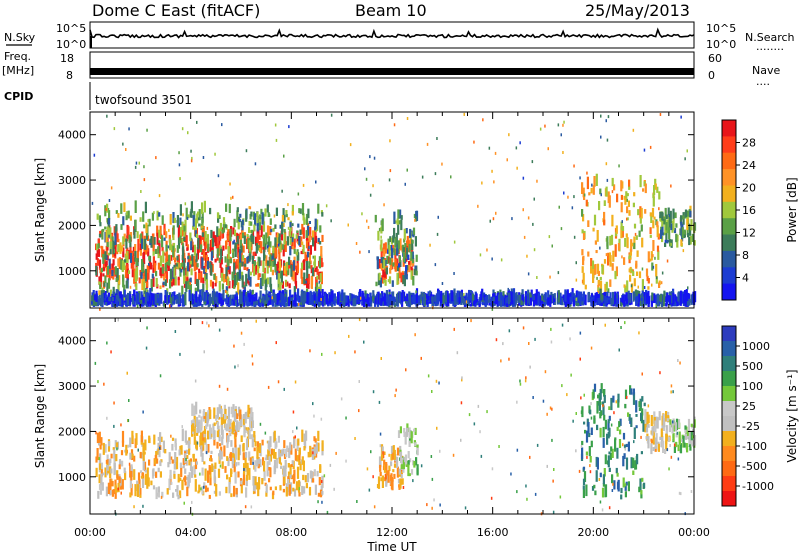  I want to click on velocity-colorbar-label: Velocity [m s⁻¹], so click(792, 415).